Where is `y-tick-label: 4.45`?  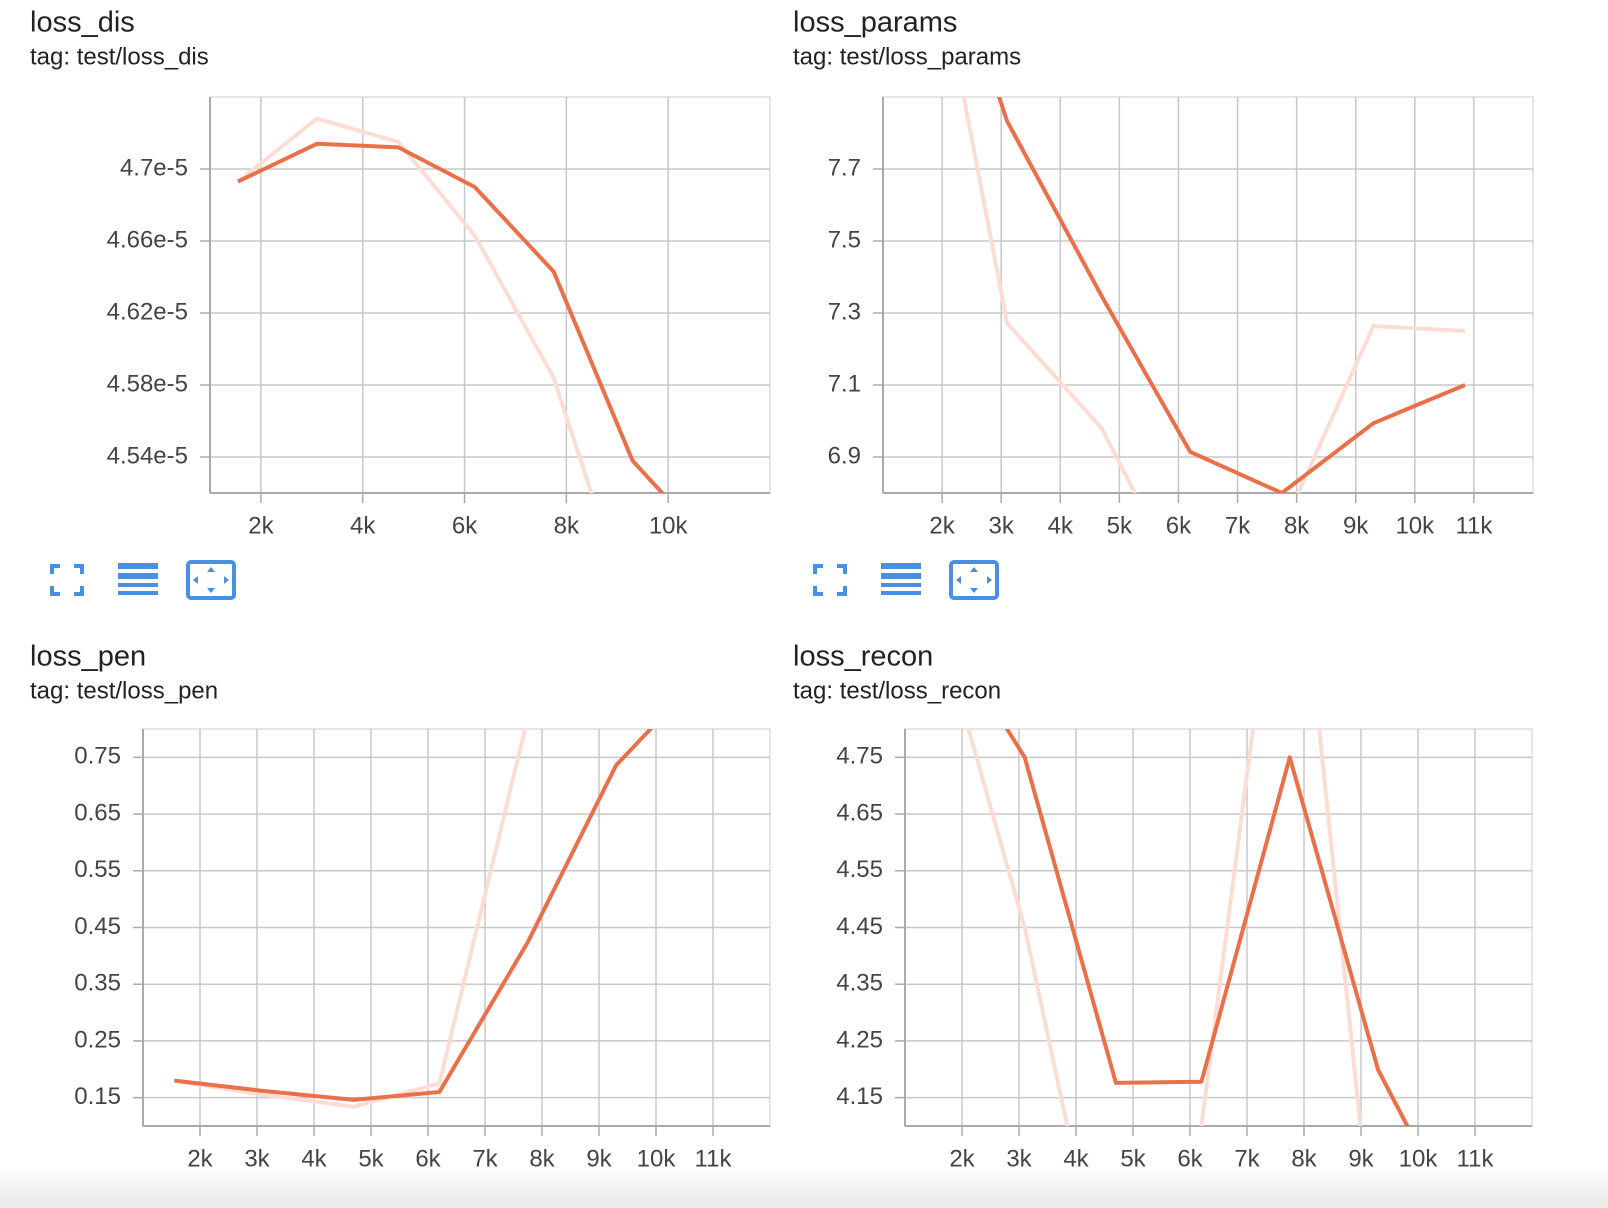 y-tick-label: 4.45 is located at coordinates (859, 926).